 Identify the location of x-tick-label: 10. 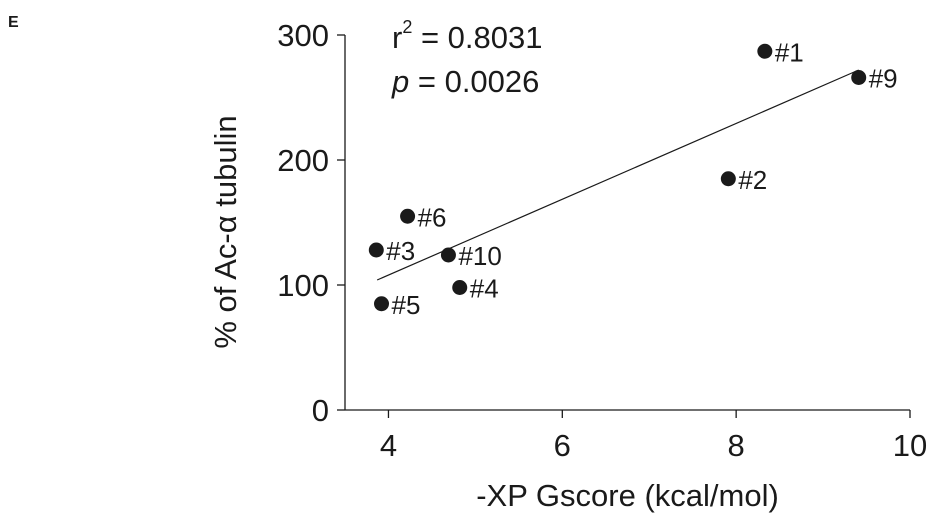
(910, 445).